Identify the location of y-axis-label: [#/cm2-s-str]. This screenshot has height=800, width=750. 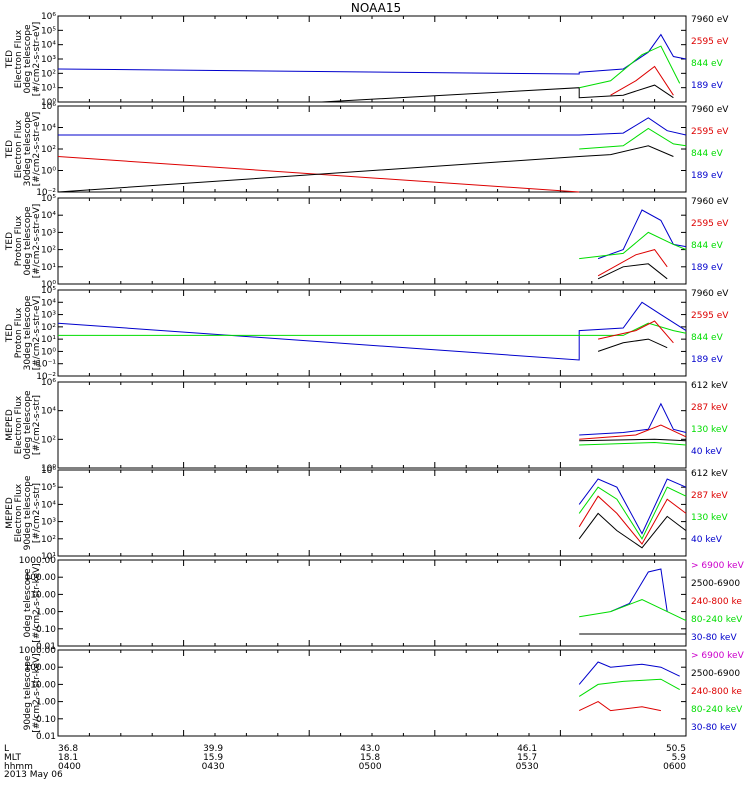
(37, 425).